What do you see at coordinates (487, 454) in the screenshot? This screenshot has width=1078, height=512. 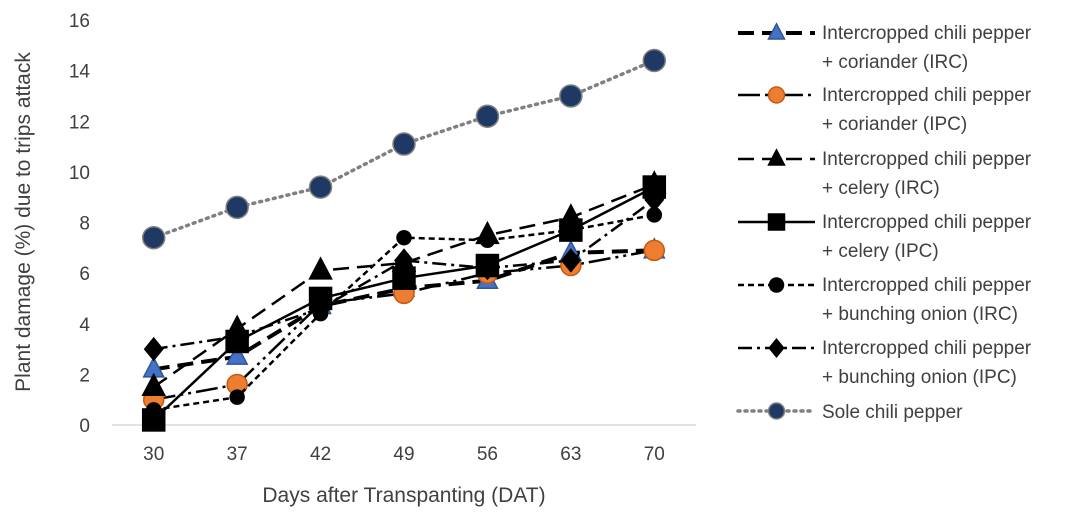 I see `x-tick-label: 56` at bounding box center [487, 454].